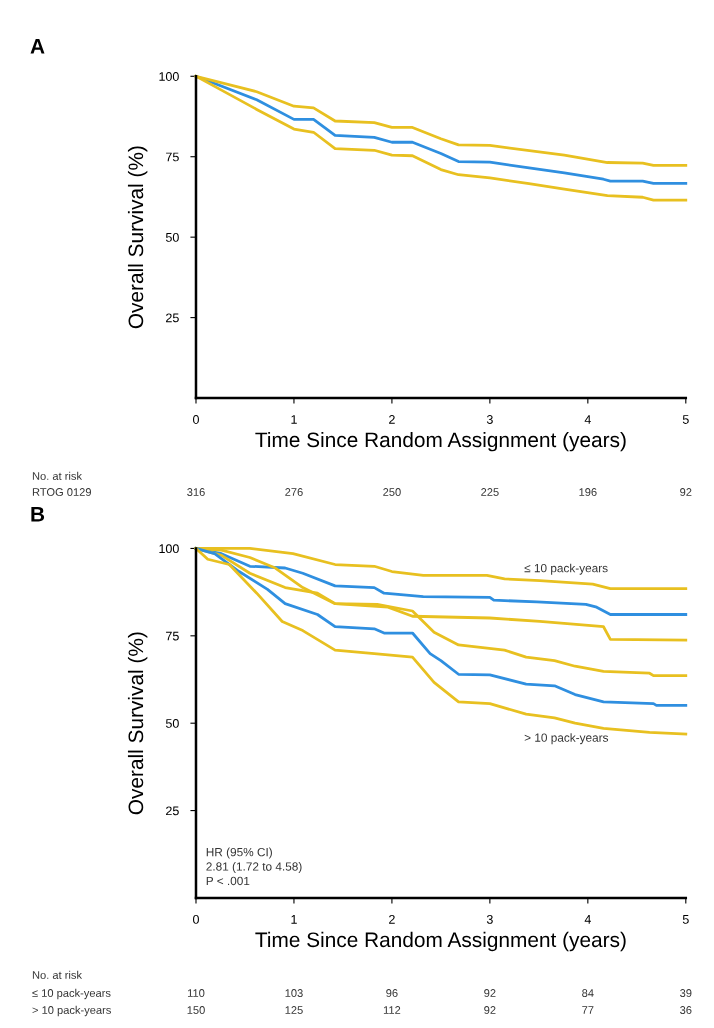 The image size is (714, 1028). Describe the element at coordinates (196, 492) in the screenshot. I see `text: 316` at that location.